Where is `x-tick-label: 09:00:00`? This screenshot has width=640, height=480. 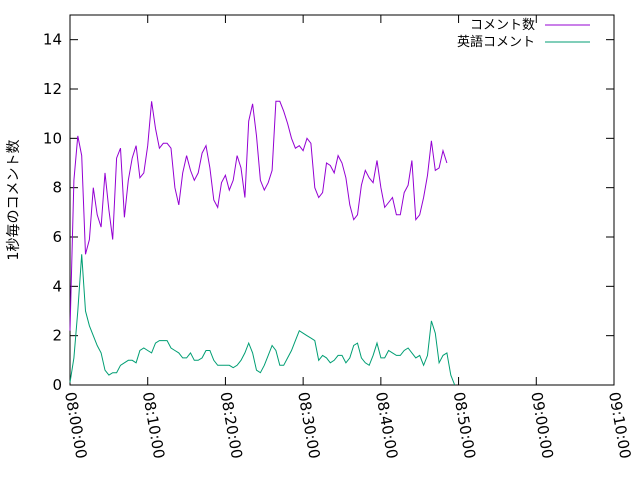 x-tick-label: 09:00:00 is located at coordinates (541, 425).